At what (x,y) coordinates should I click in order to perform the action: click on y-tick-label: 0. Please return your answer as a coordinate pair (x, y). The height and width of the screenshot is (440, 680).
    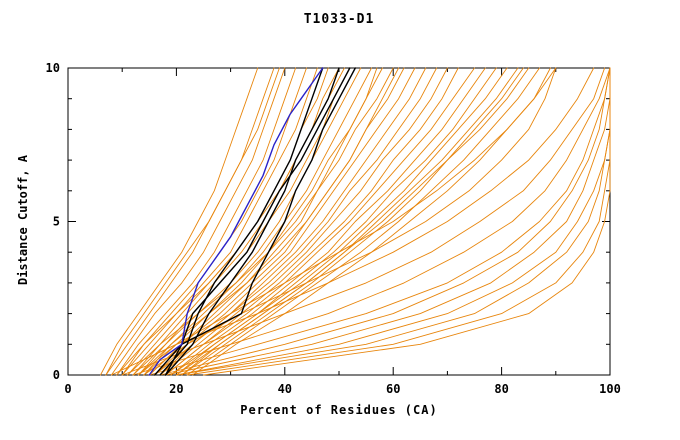
    Looking at the image, I should click on (56, 375).